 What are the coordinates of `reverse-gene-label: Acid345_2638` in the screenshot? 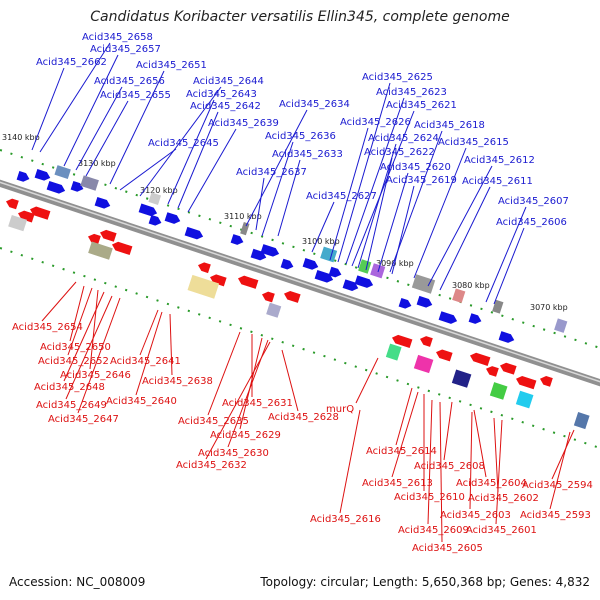 It's located at (177, 381).